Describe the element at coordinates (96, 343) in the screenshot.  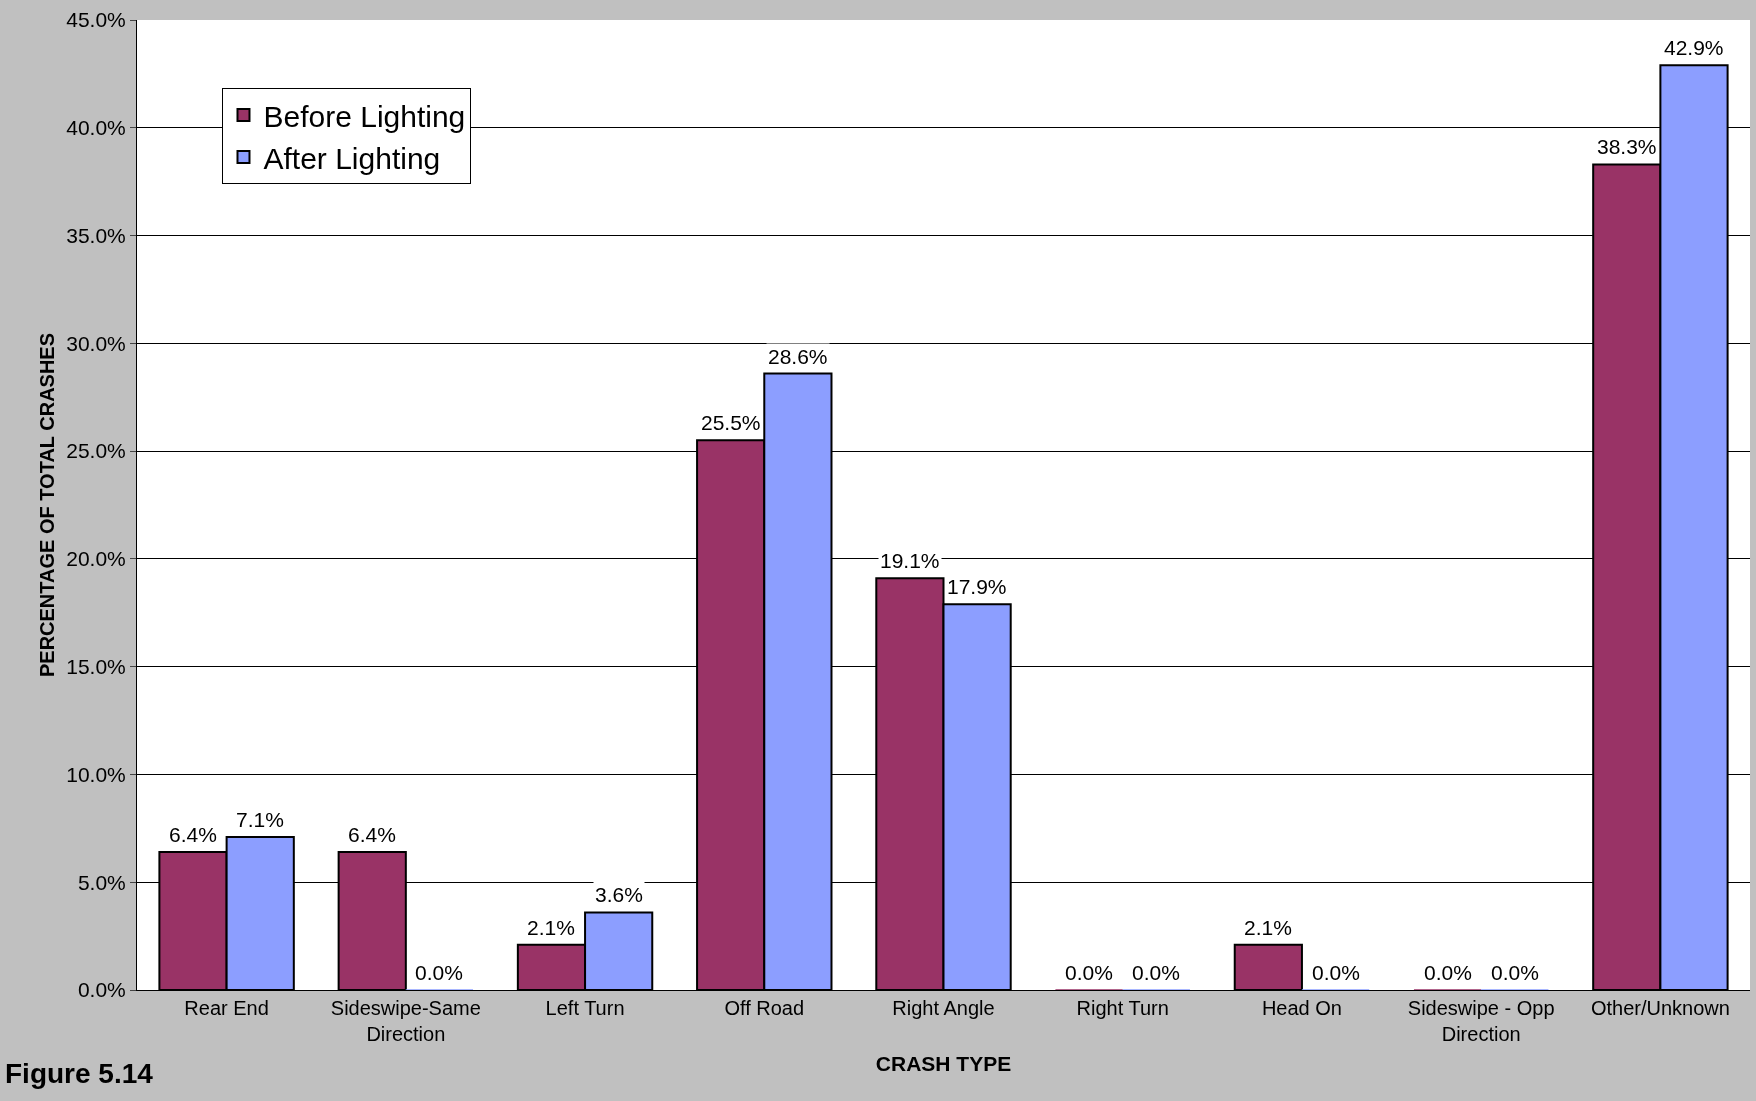
I see `y-tick-label: 30.0%` at that location.